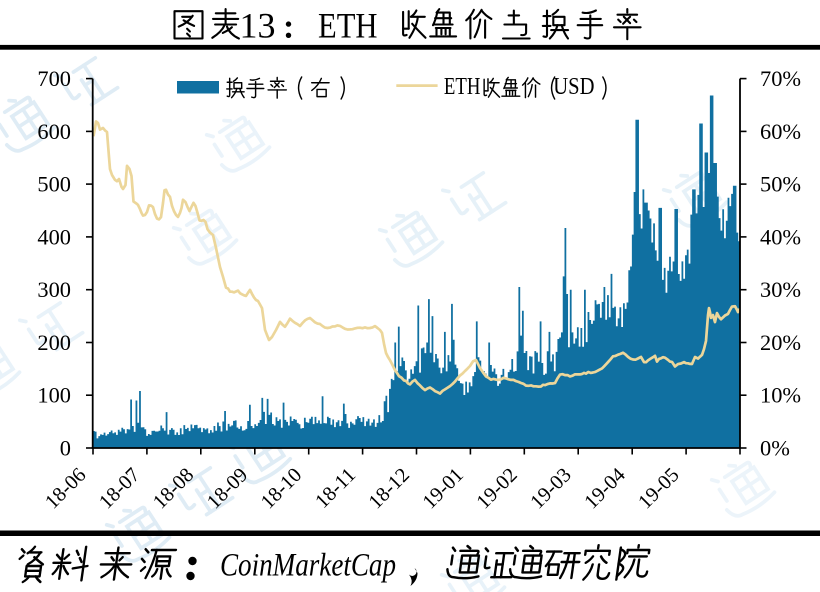 The image size is (820, 592). Describe the element at coordinates (780, 342) in the screenshot. I see `svg-text: 20%` at that location.